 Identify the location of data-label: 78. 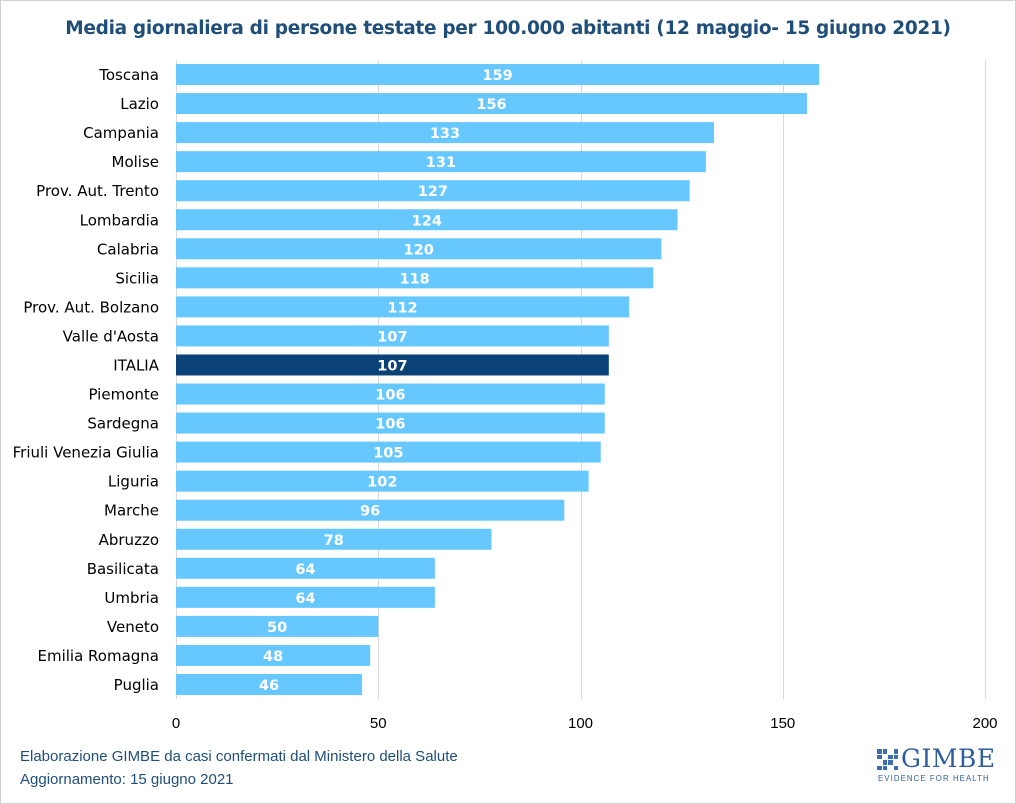
(334, 541).